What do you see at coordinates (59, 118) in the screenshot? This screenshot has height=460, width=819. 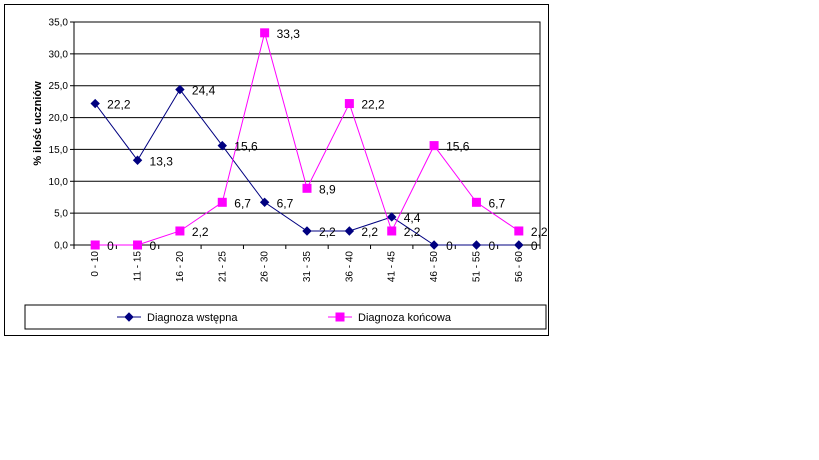 I see `y-tick-label: 20,0` at bounding box center [59, 118].